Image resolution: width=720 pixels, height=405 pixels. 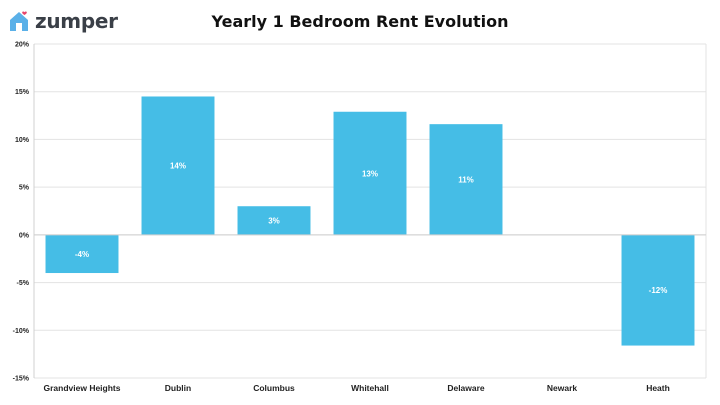 I want to click on x-category-label: Heath, so click(x=658, y=388).